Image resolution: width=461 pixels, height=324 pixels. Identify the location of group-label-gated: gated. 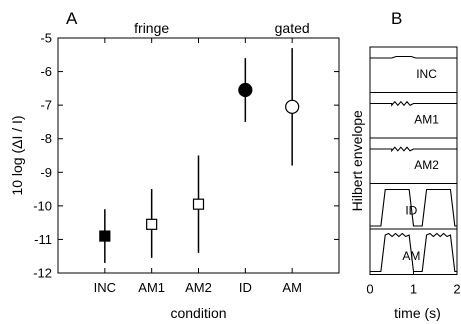
(292, 28).